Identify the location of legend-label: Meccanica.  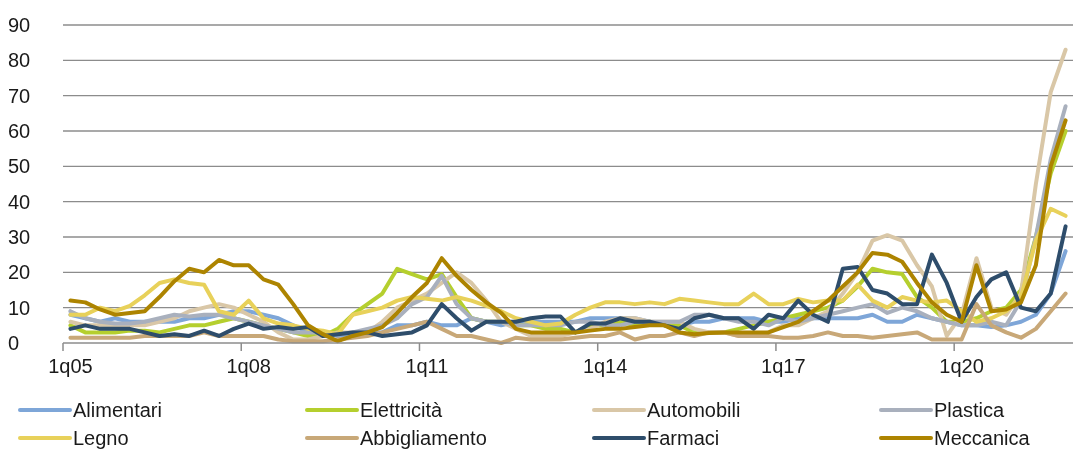
(982, 438).